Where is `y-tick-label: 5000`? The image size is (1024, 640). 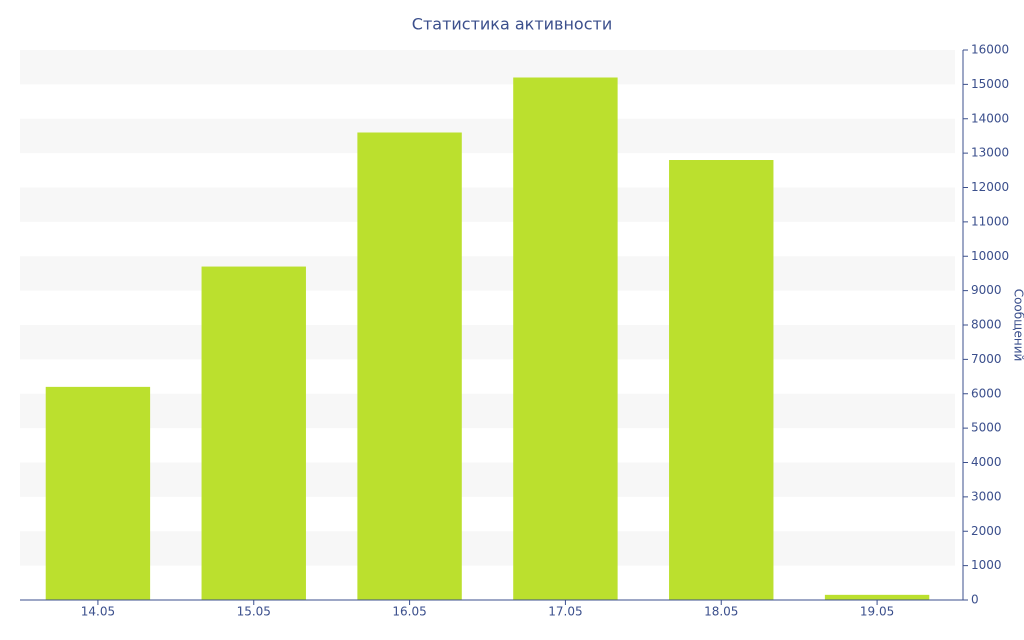
y-tick-label: 5000 is located at coordinates (986, 428).